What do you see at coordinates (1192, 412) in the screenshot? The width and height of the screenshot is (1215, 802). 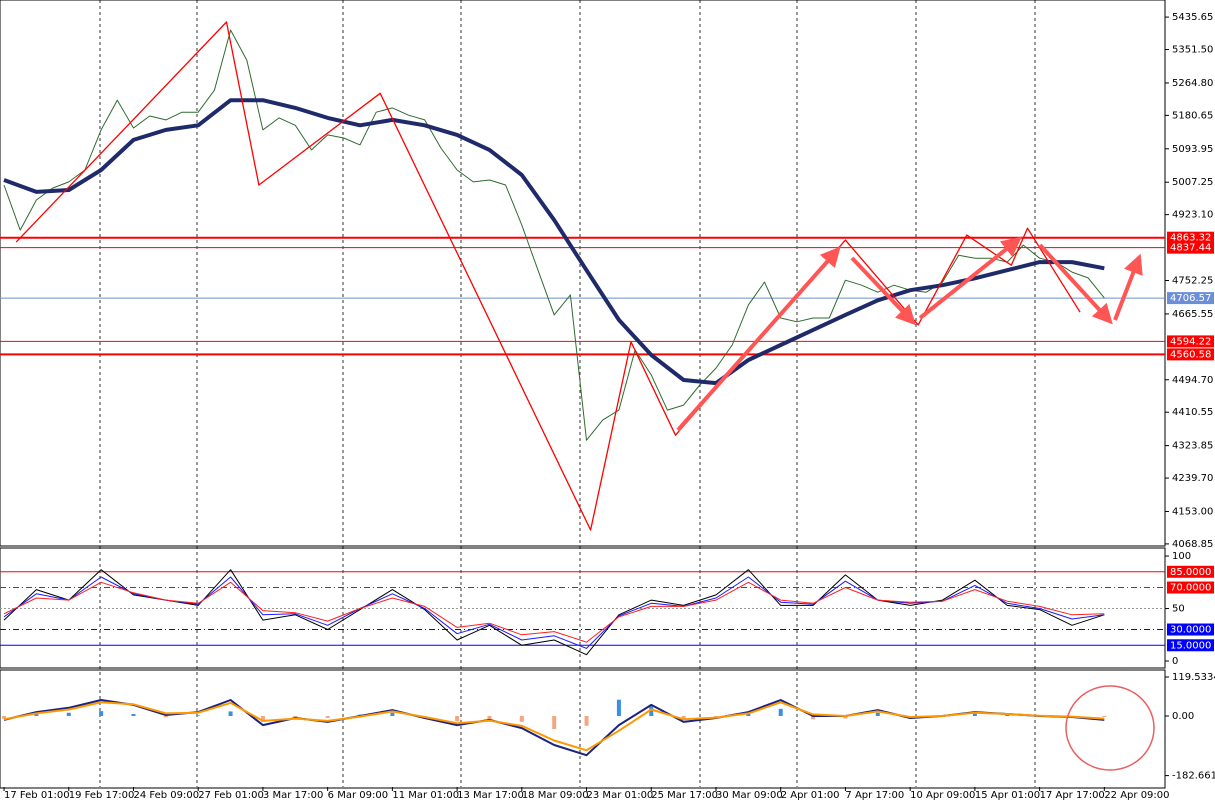 I see `y-tick-label: 4410.55` at bounding box center [1192, 412].